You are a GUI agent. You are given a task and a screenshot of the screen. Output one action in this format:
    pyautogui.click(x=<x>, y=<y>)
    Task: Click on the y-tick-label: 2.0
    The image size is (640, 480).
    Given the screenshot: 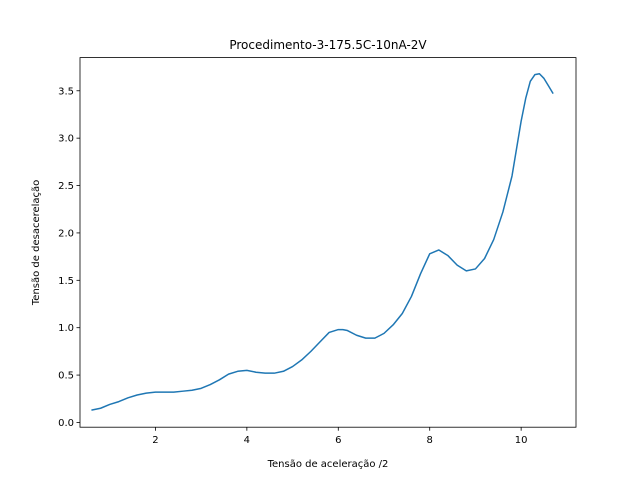 What is the action you would take?
    pyautogui.click(x=66, y=233)
    